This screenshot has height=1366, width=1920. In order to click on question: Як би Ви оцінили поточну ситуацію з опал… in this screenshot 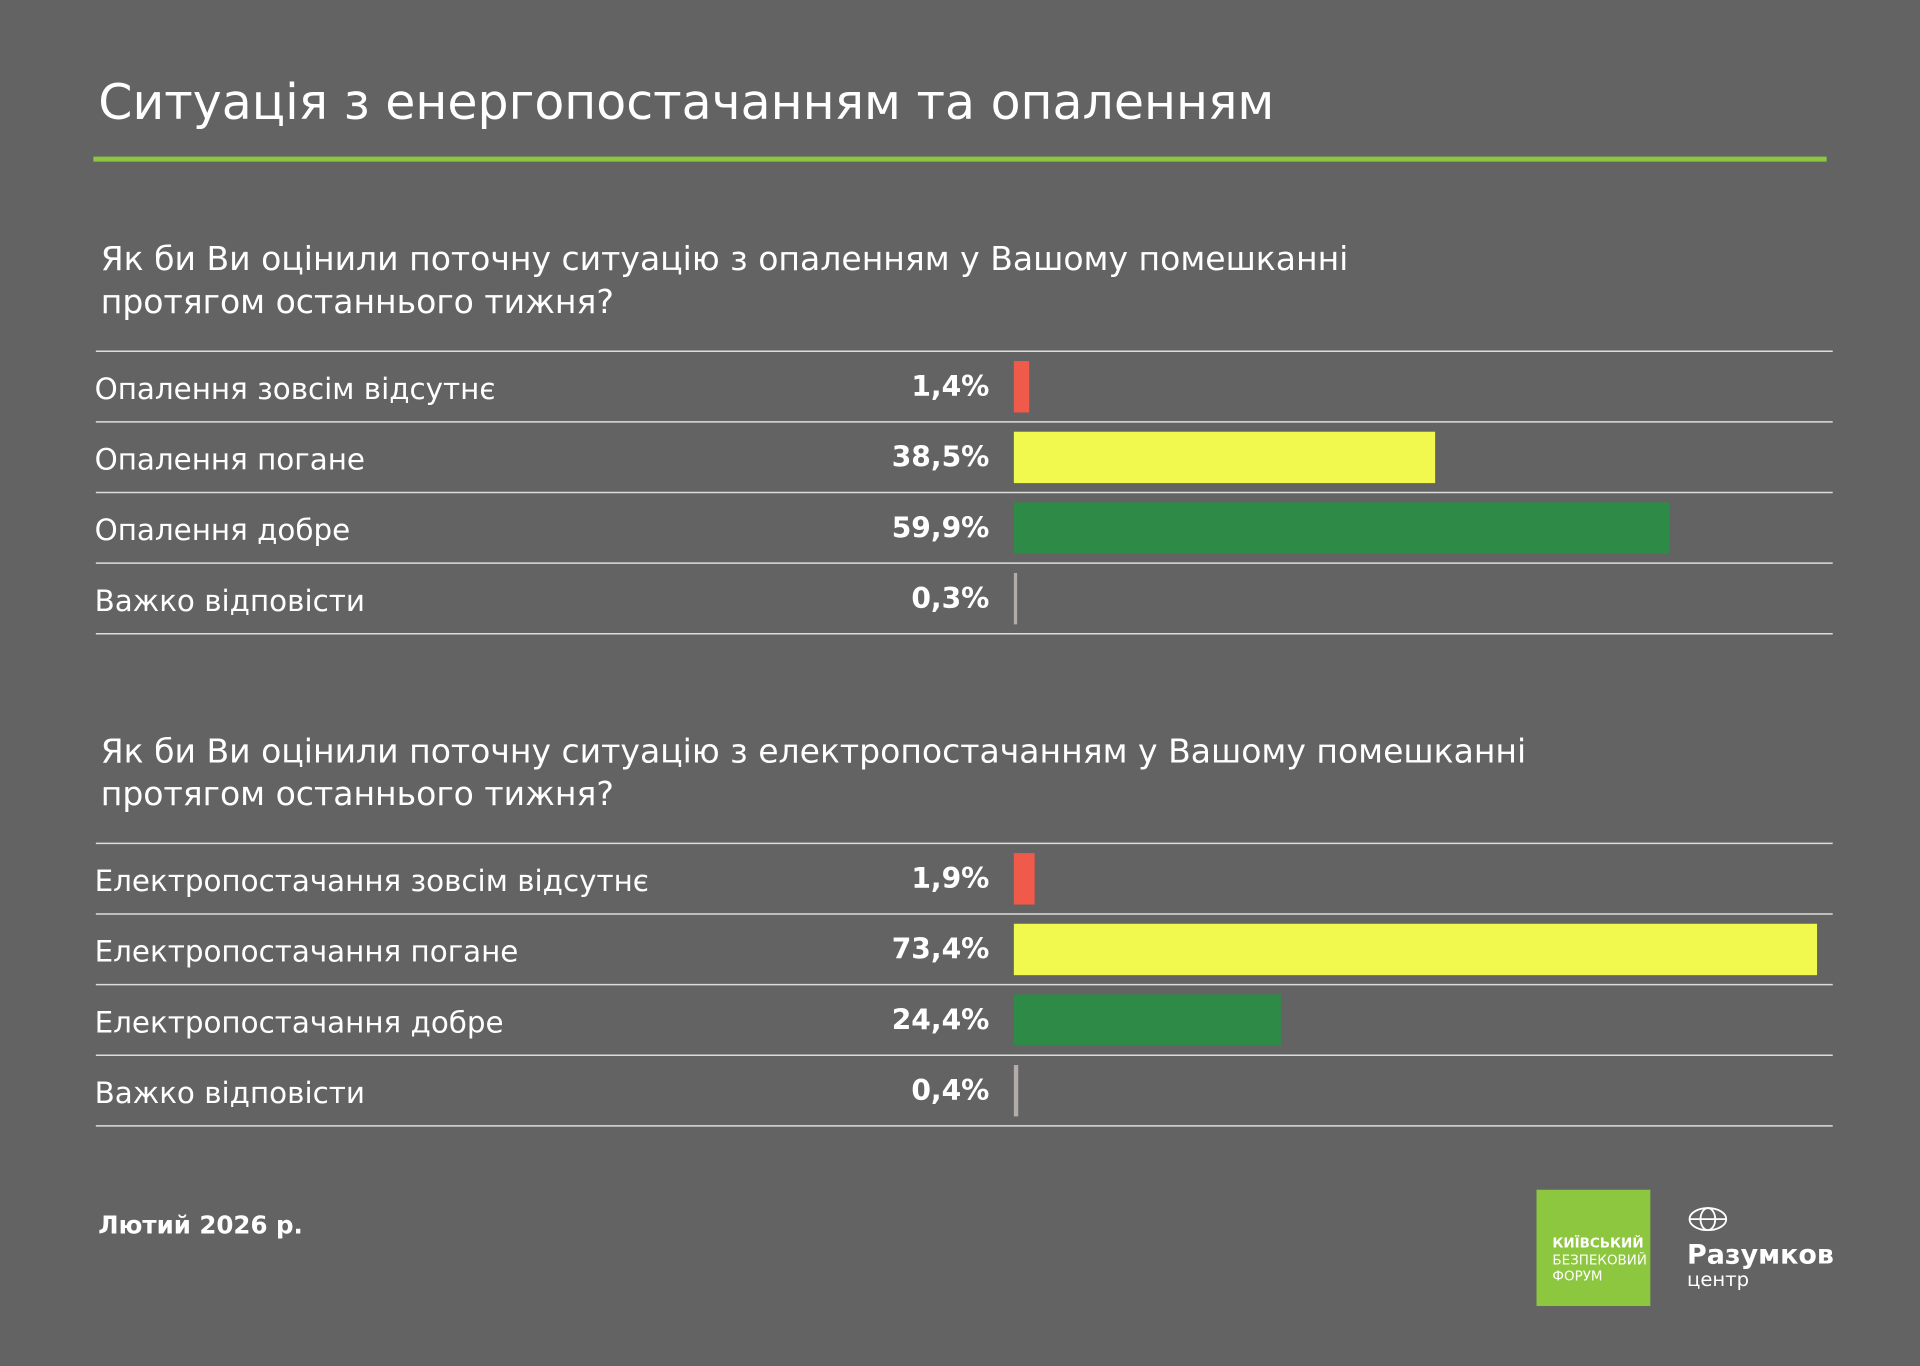, I will do `click(725, 258)`.